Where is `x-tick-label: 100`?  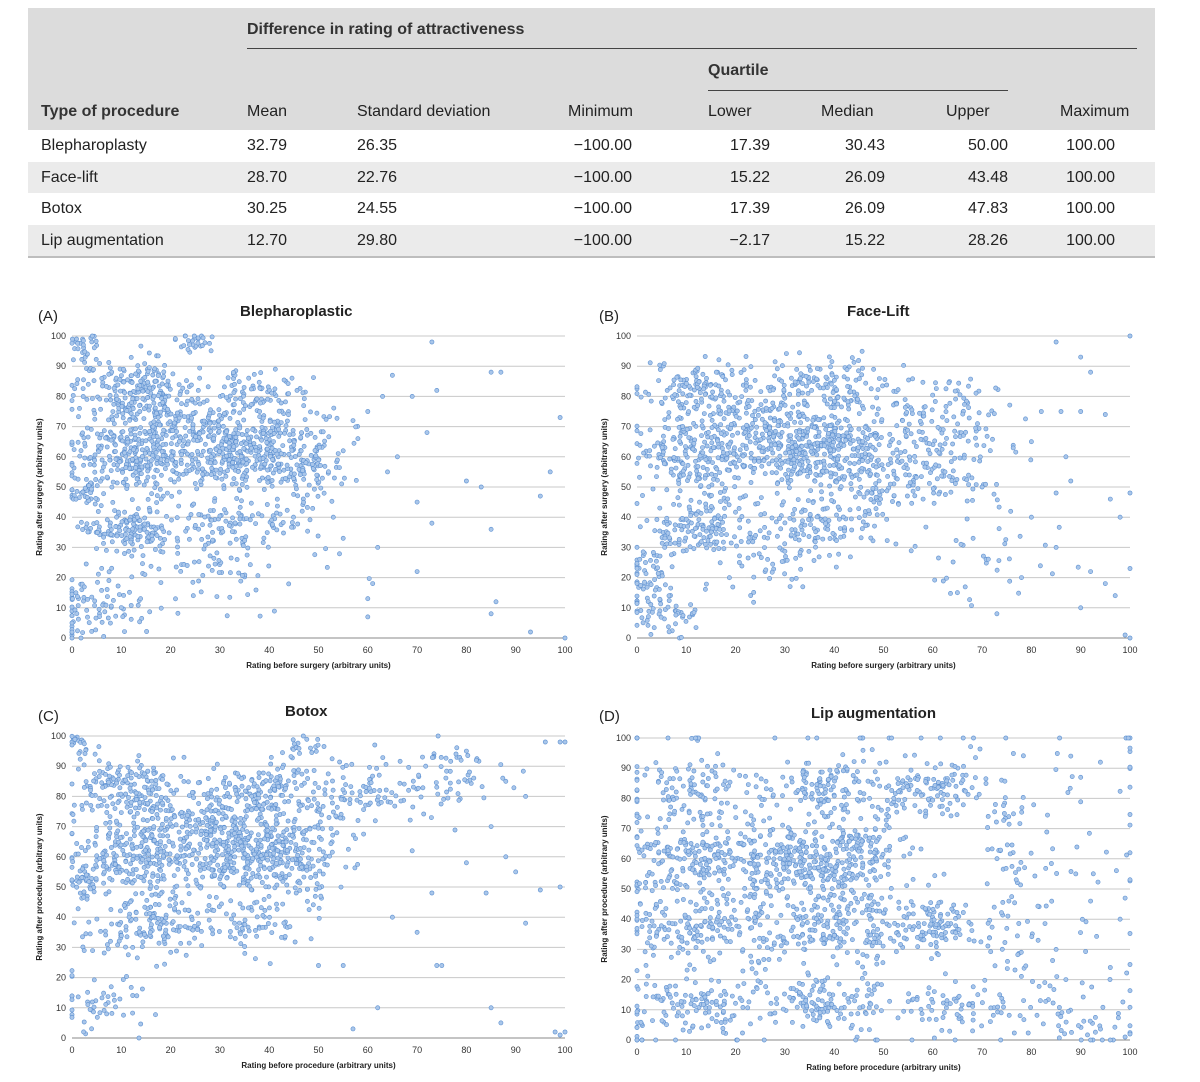
x-tick-label: 100 is located at coordinates (564, 1050).